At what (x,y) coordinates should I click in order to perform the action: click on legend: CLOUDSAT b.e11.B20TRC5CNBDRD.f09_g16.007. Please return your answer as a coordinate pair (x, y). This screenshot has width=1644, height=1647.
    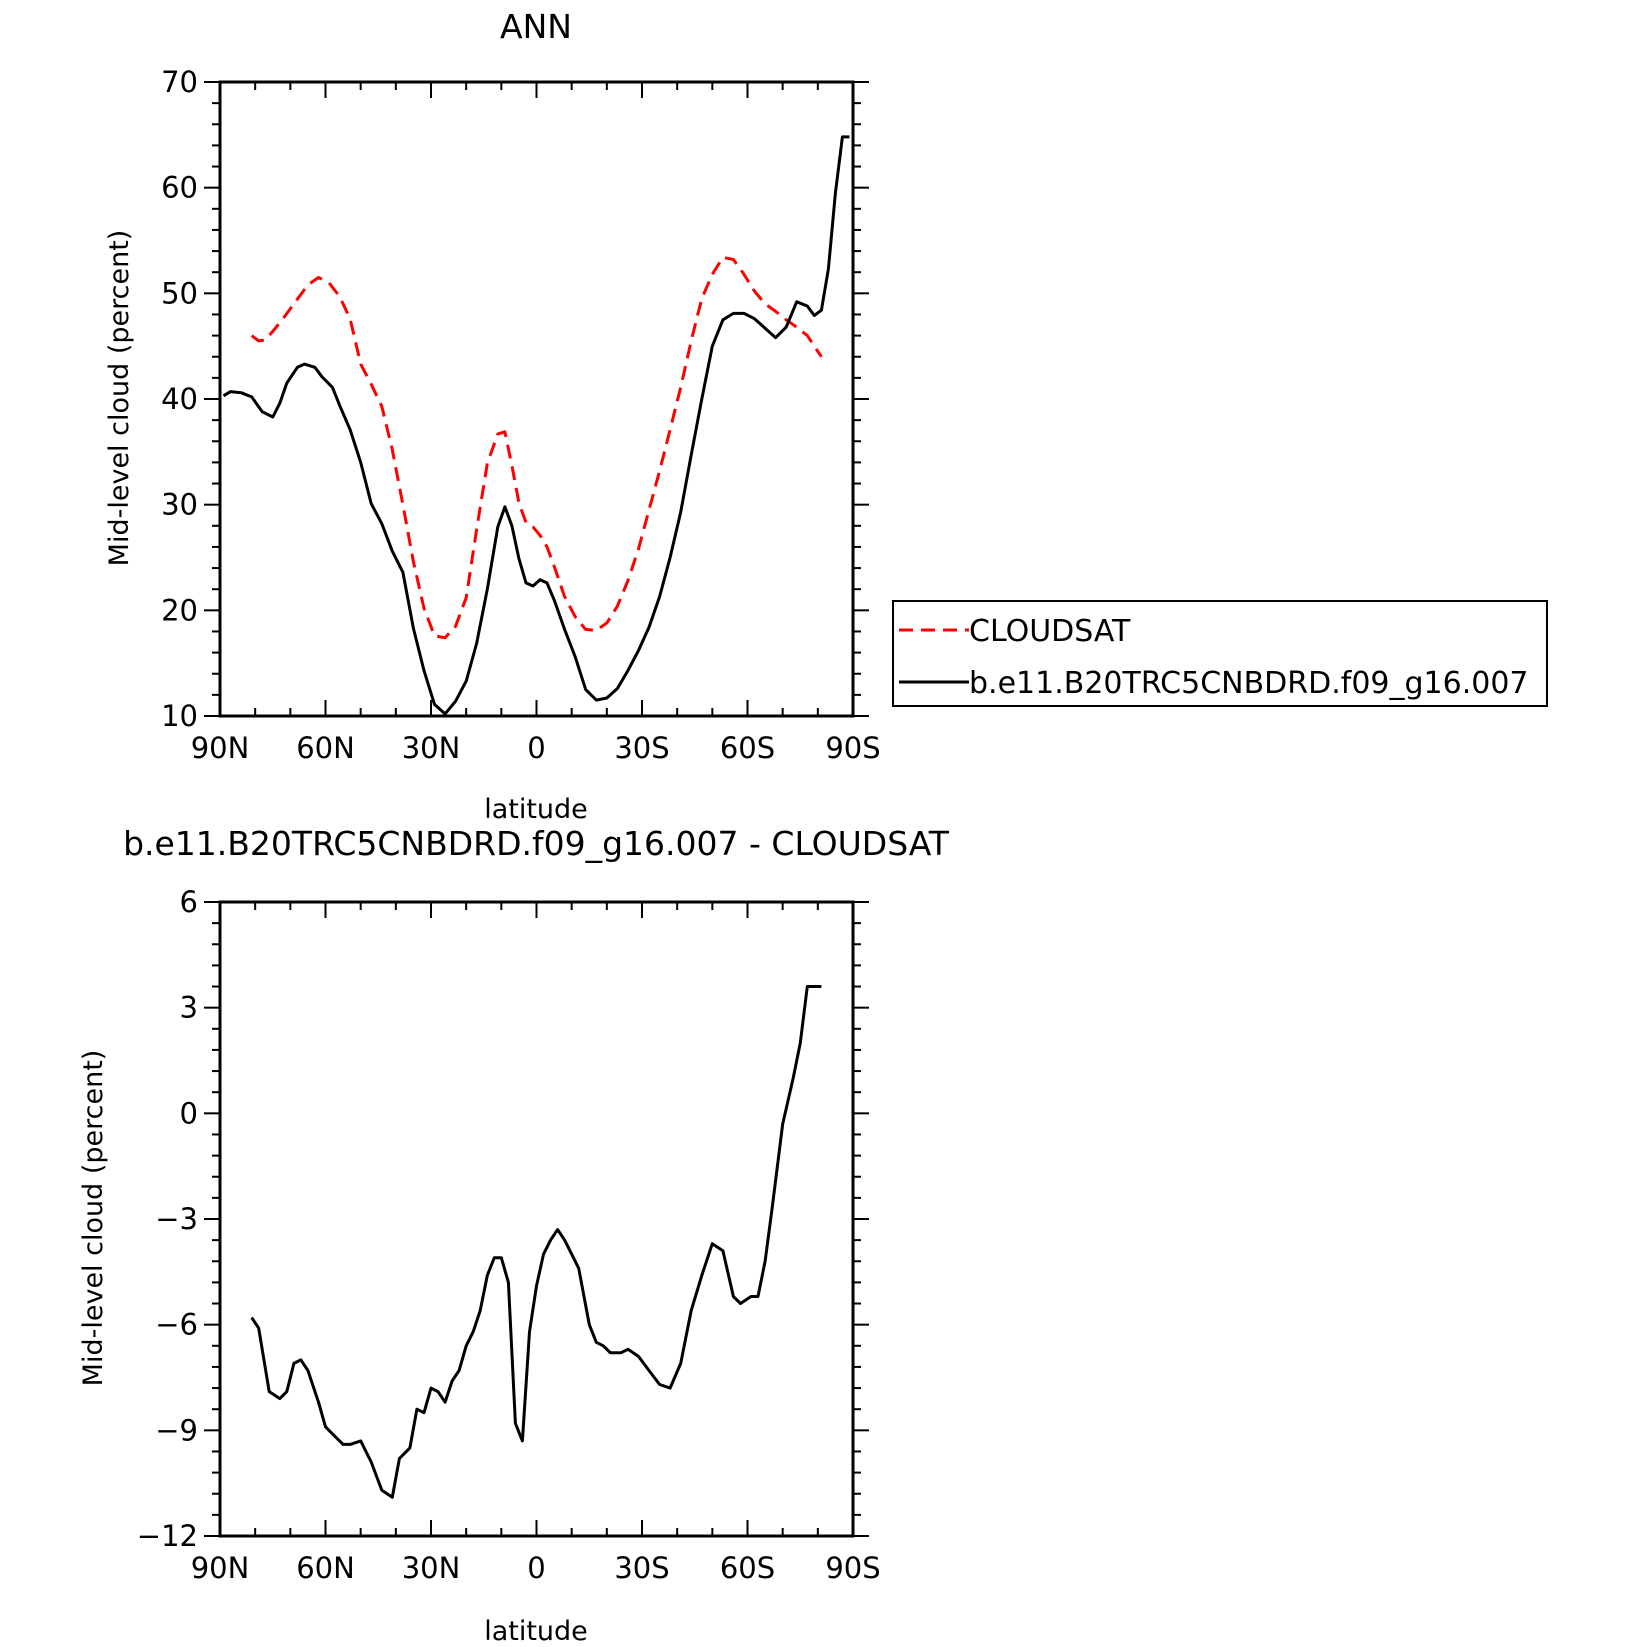
    Looking at the image, I should click on (1220, 653).